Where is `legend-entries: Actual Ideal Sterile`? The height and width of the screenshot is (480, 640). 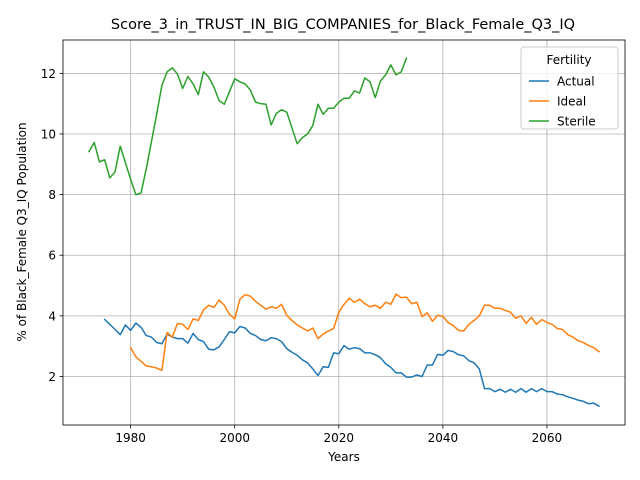 legend-entries: Actual Ideal Sterile is located at coordinates (562, 102).